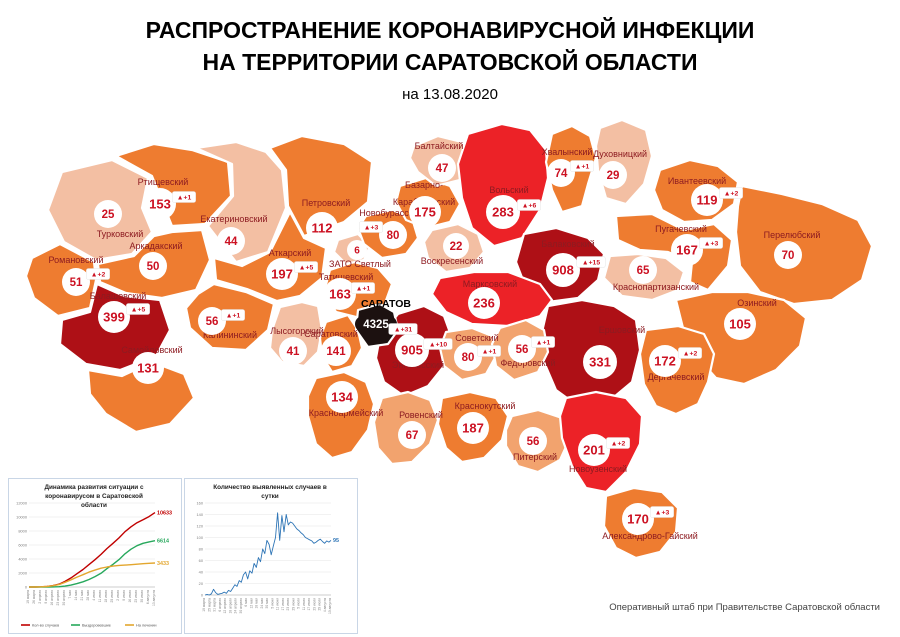 This screenshot has height=637, width=900. What do you see at coordinates (282, 274) in the screenshot?
I see `district-value: 197` at bounding box center [282, 274].